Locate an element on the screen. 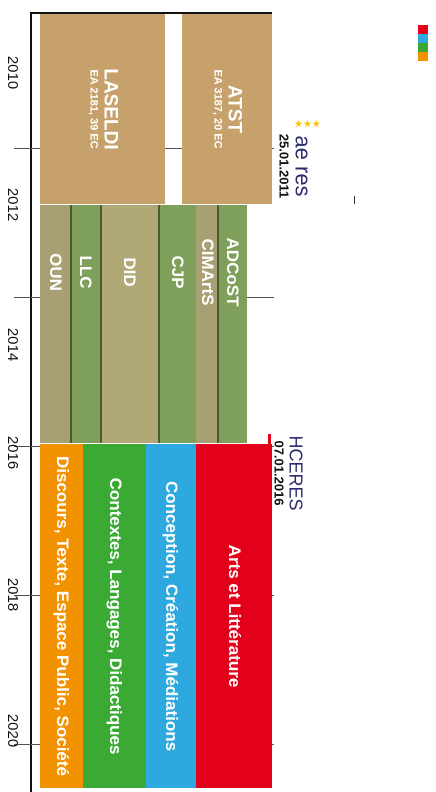 The height and width of the screenshot is (792, 436). aeres-logo: ae res 25.01.2011 ★★★ is located at coordinates (296, 163).